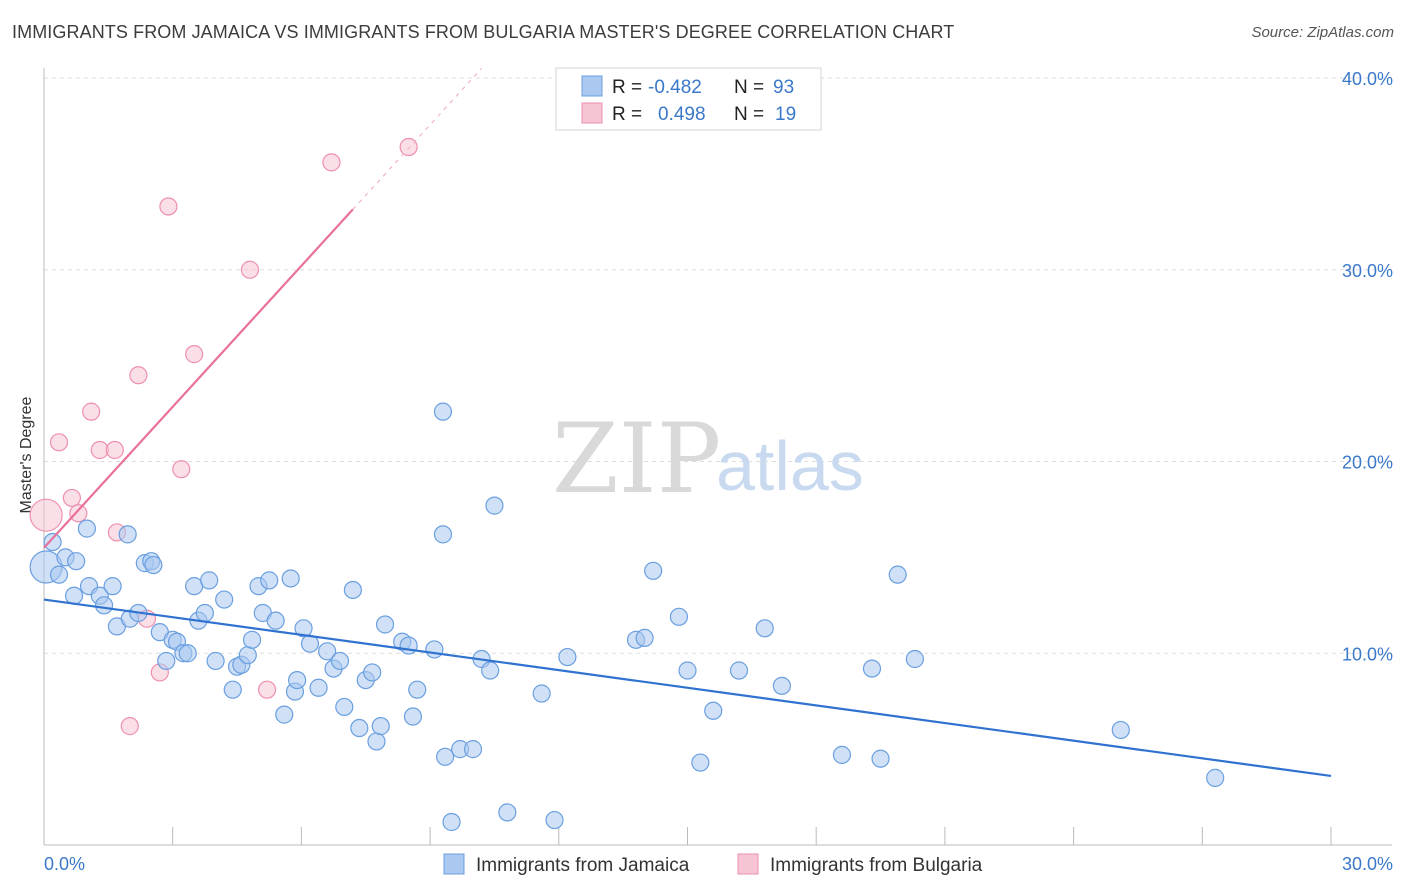 The width and height of the screenshot is (1406, 892). I want to click on watermark-zip: ZIP, so click(636, 459).